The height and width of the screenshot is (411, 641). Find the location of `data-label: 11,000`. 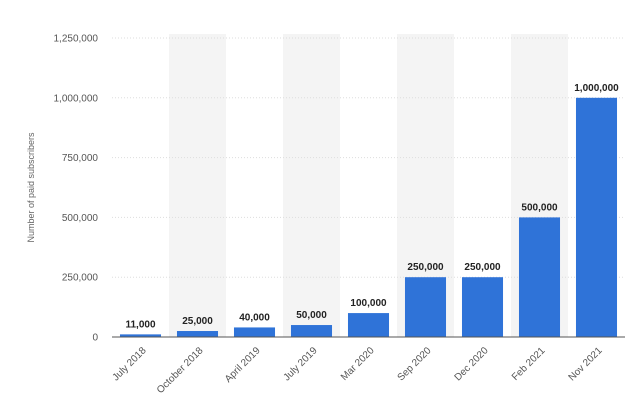

data-label: 11,000 is located at coordinates (140, 324).